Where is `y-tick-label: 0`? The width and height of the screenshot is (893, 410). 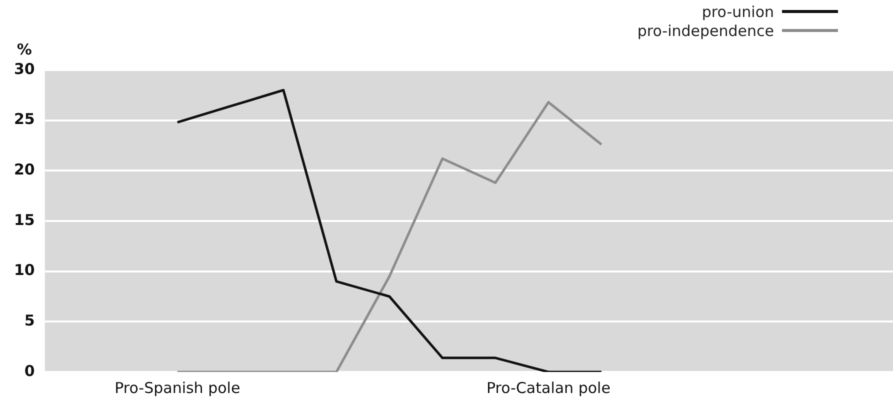
y-tick-label: 0 is located at coordinates (29, 371).